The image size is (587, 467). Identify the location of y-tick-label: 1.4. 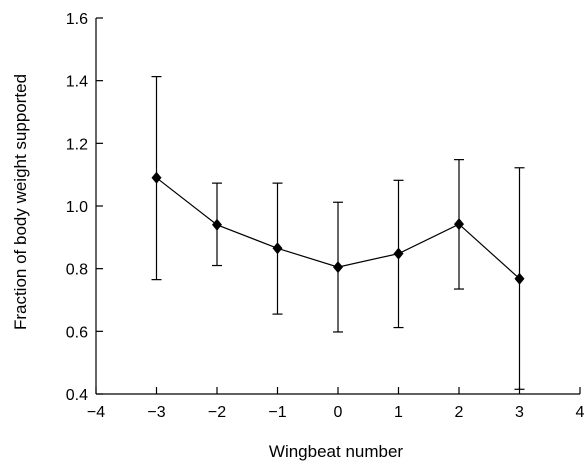
(77, 82).